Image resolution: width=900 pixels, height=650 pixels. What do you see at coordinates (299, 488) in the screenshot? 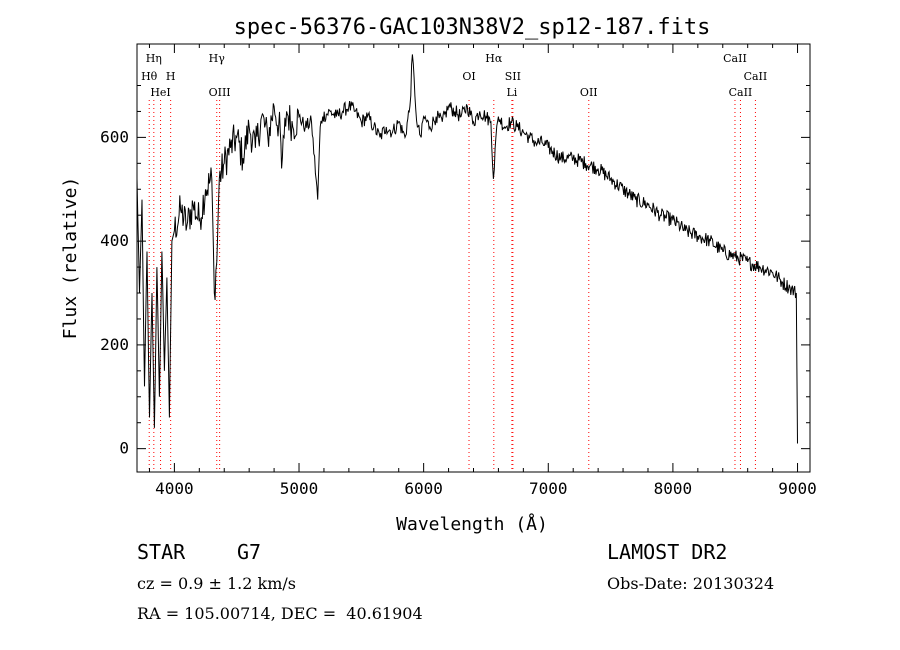
I see `x-tick-label: 5000` at bounding box center [299, 488].